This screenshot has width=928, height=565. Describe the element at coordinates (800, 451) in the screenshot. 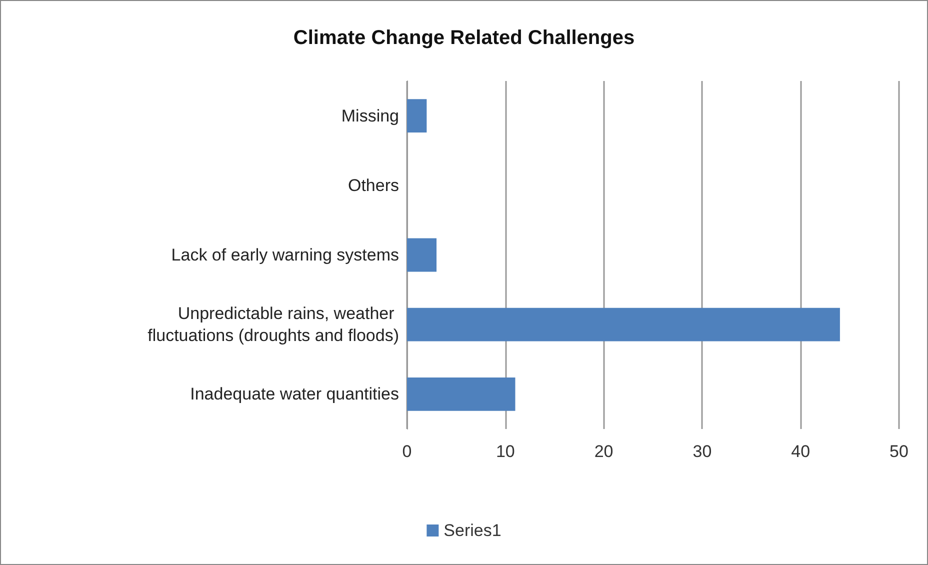

I see `x-tick-label: 40` at that location.